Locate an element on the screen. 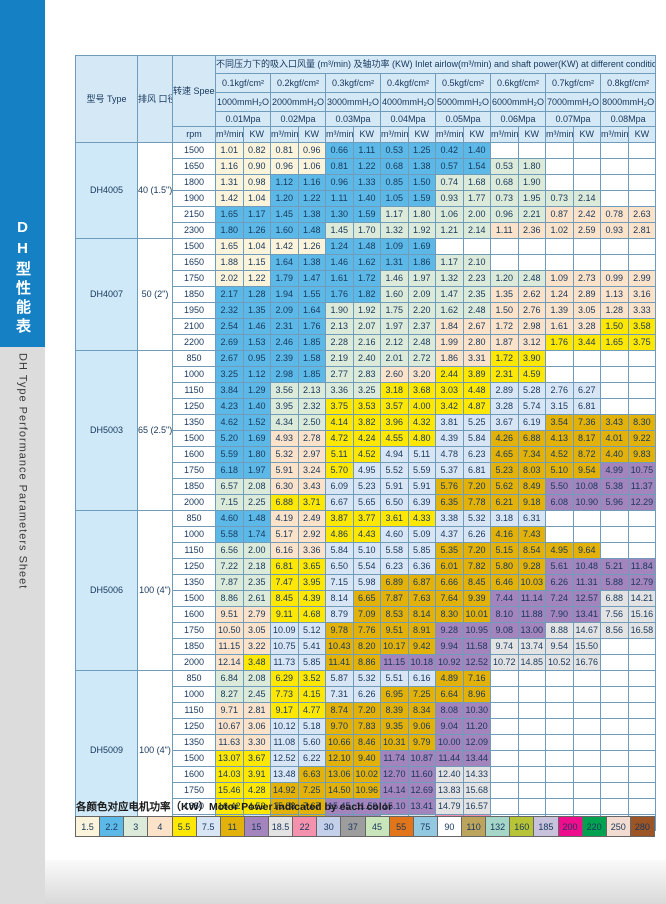 The height and width of the screenshot is (904, 666). airflow-cell: 10.31 is located at coordinates (394, 742).